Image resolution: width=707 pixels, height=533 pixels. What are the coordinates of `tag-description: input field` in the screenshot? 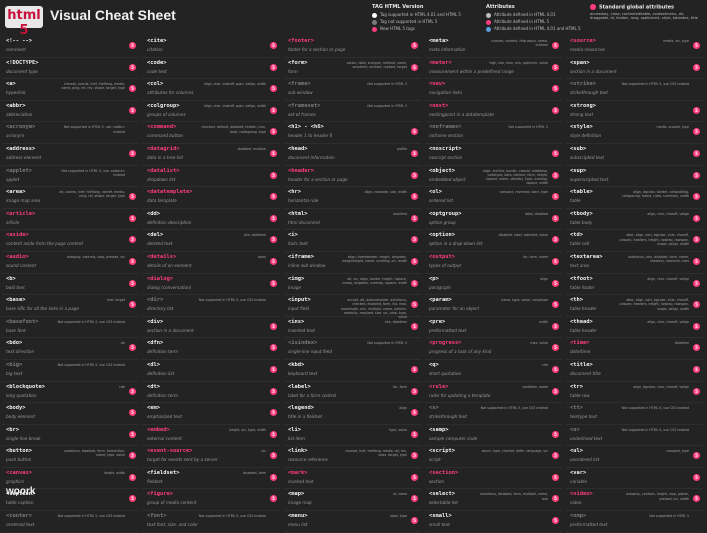 It's located at (299, 309).